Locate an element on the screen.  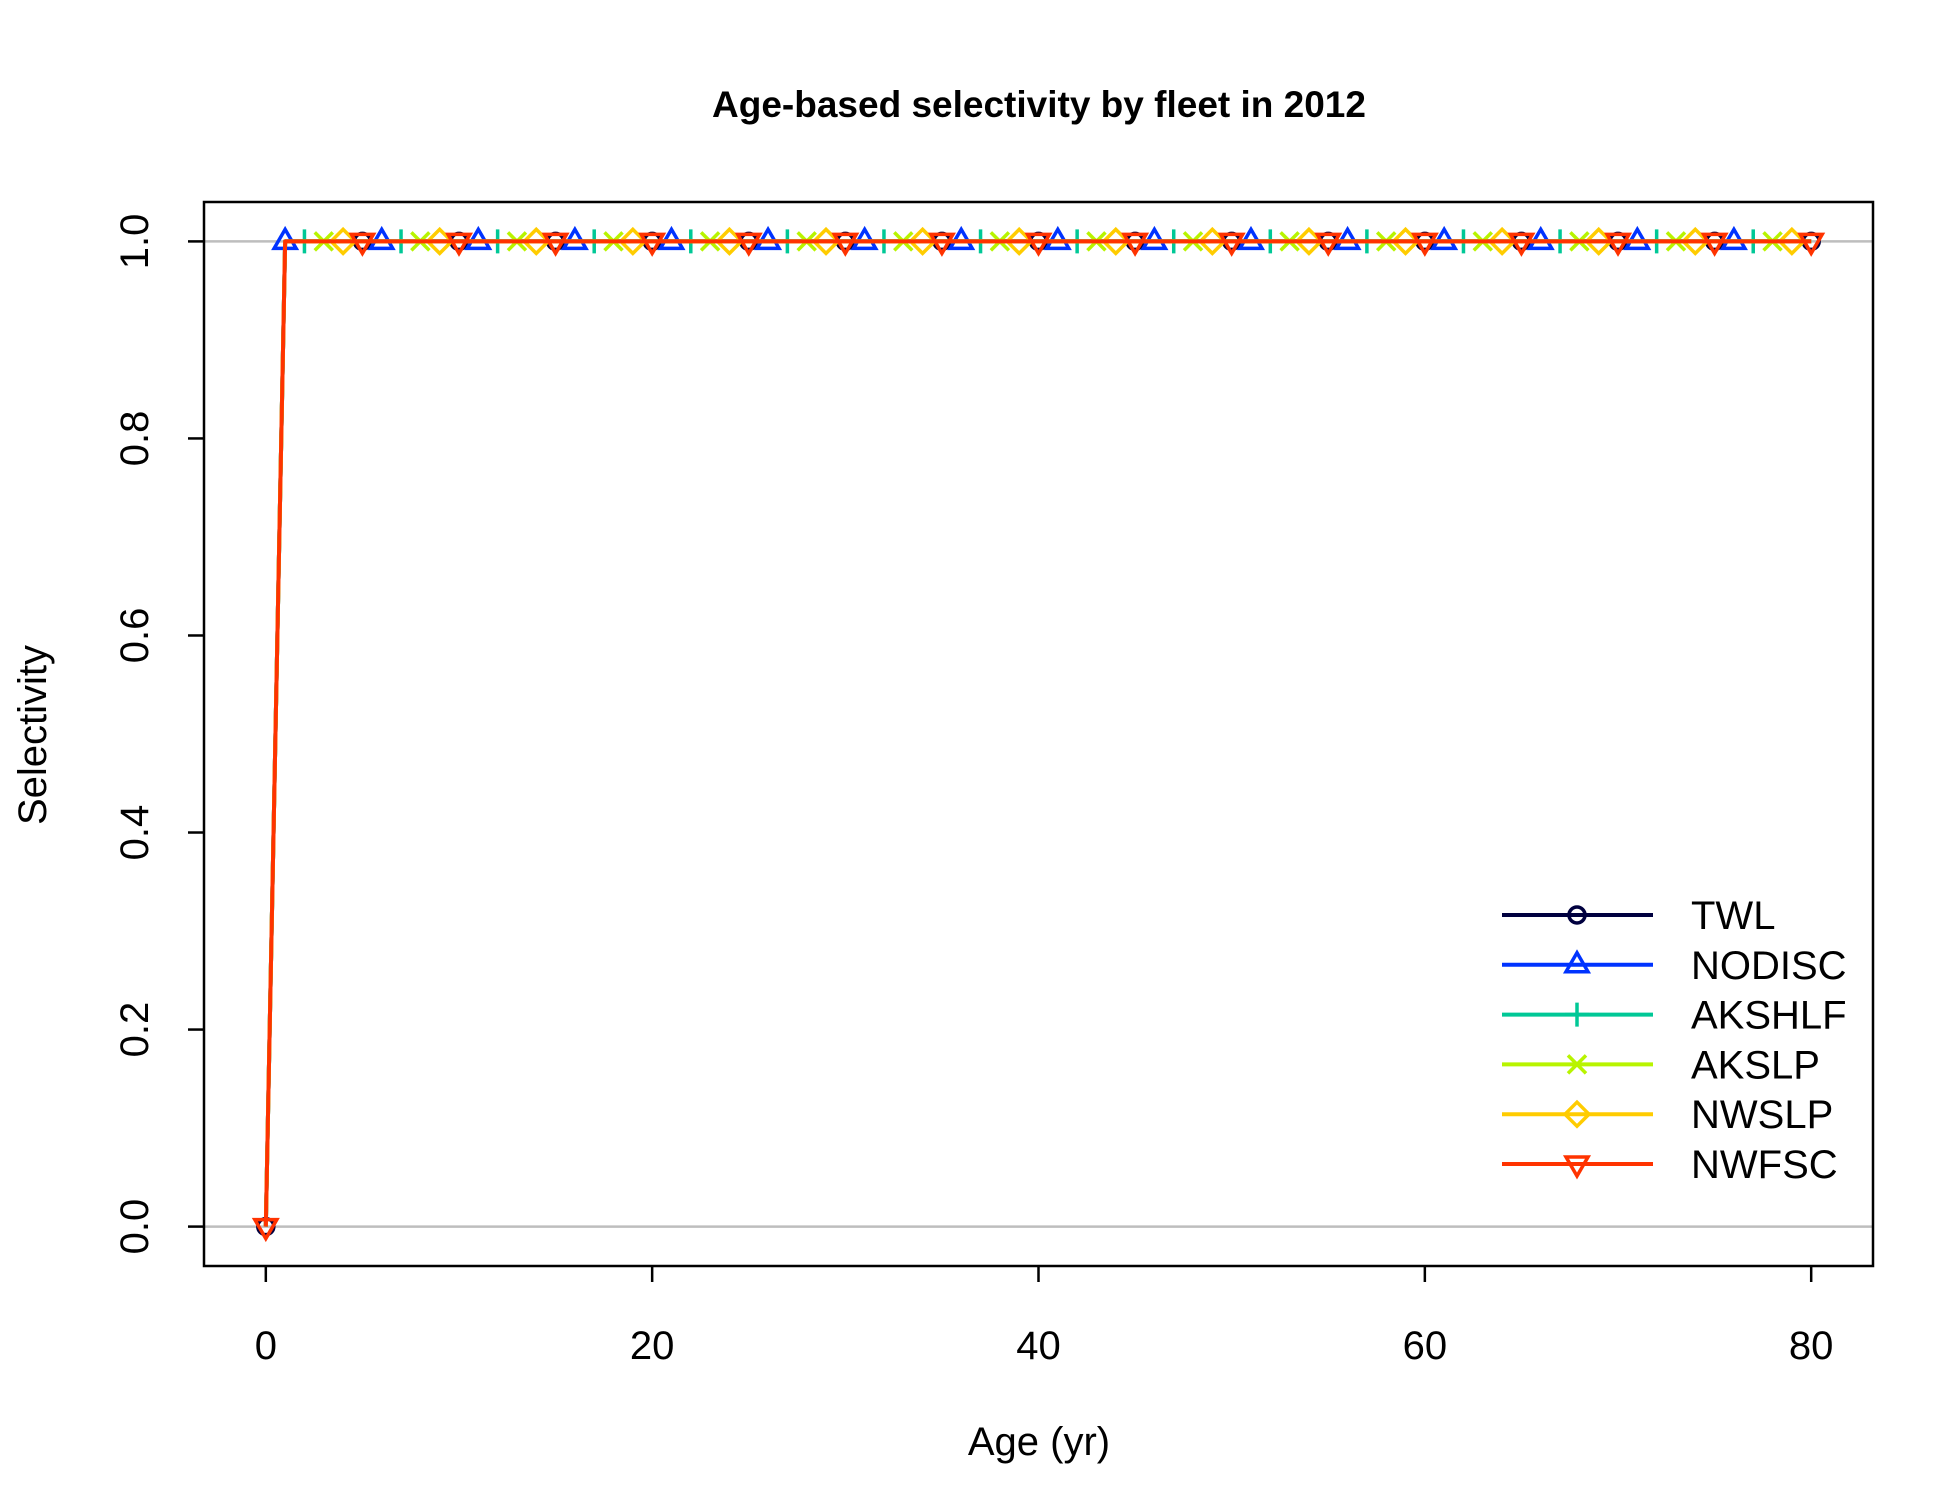
y-tick-label: 0.0 is located at coordinates (135, 1227).